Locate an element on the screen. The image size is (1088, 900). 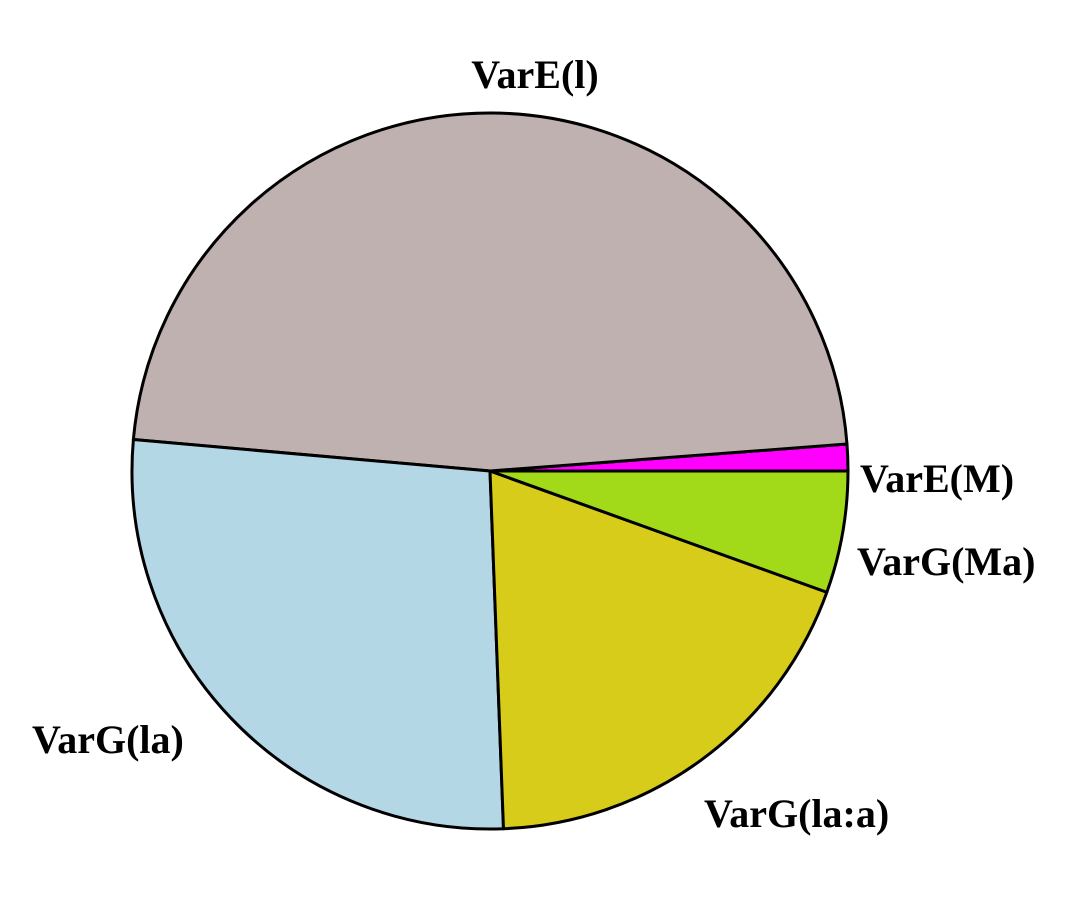
slice-label-vare-l: VarE(l) is located at coordinates (534, 74).